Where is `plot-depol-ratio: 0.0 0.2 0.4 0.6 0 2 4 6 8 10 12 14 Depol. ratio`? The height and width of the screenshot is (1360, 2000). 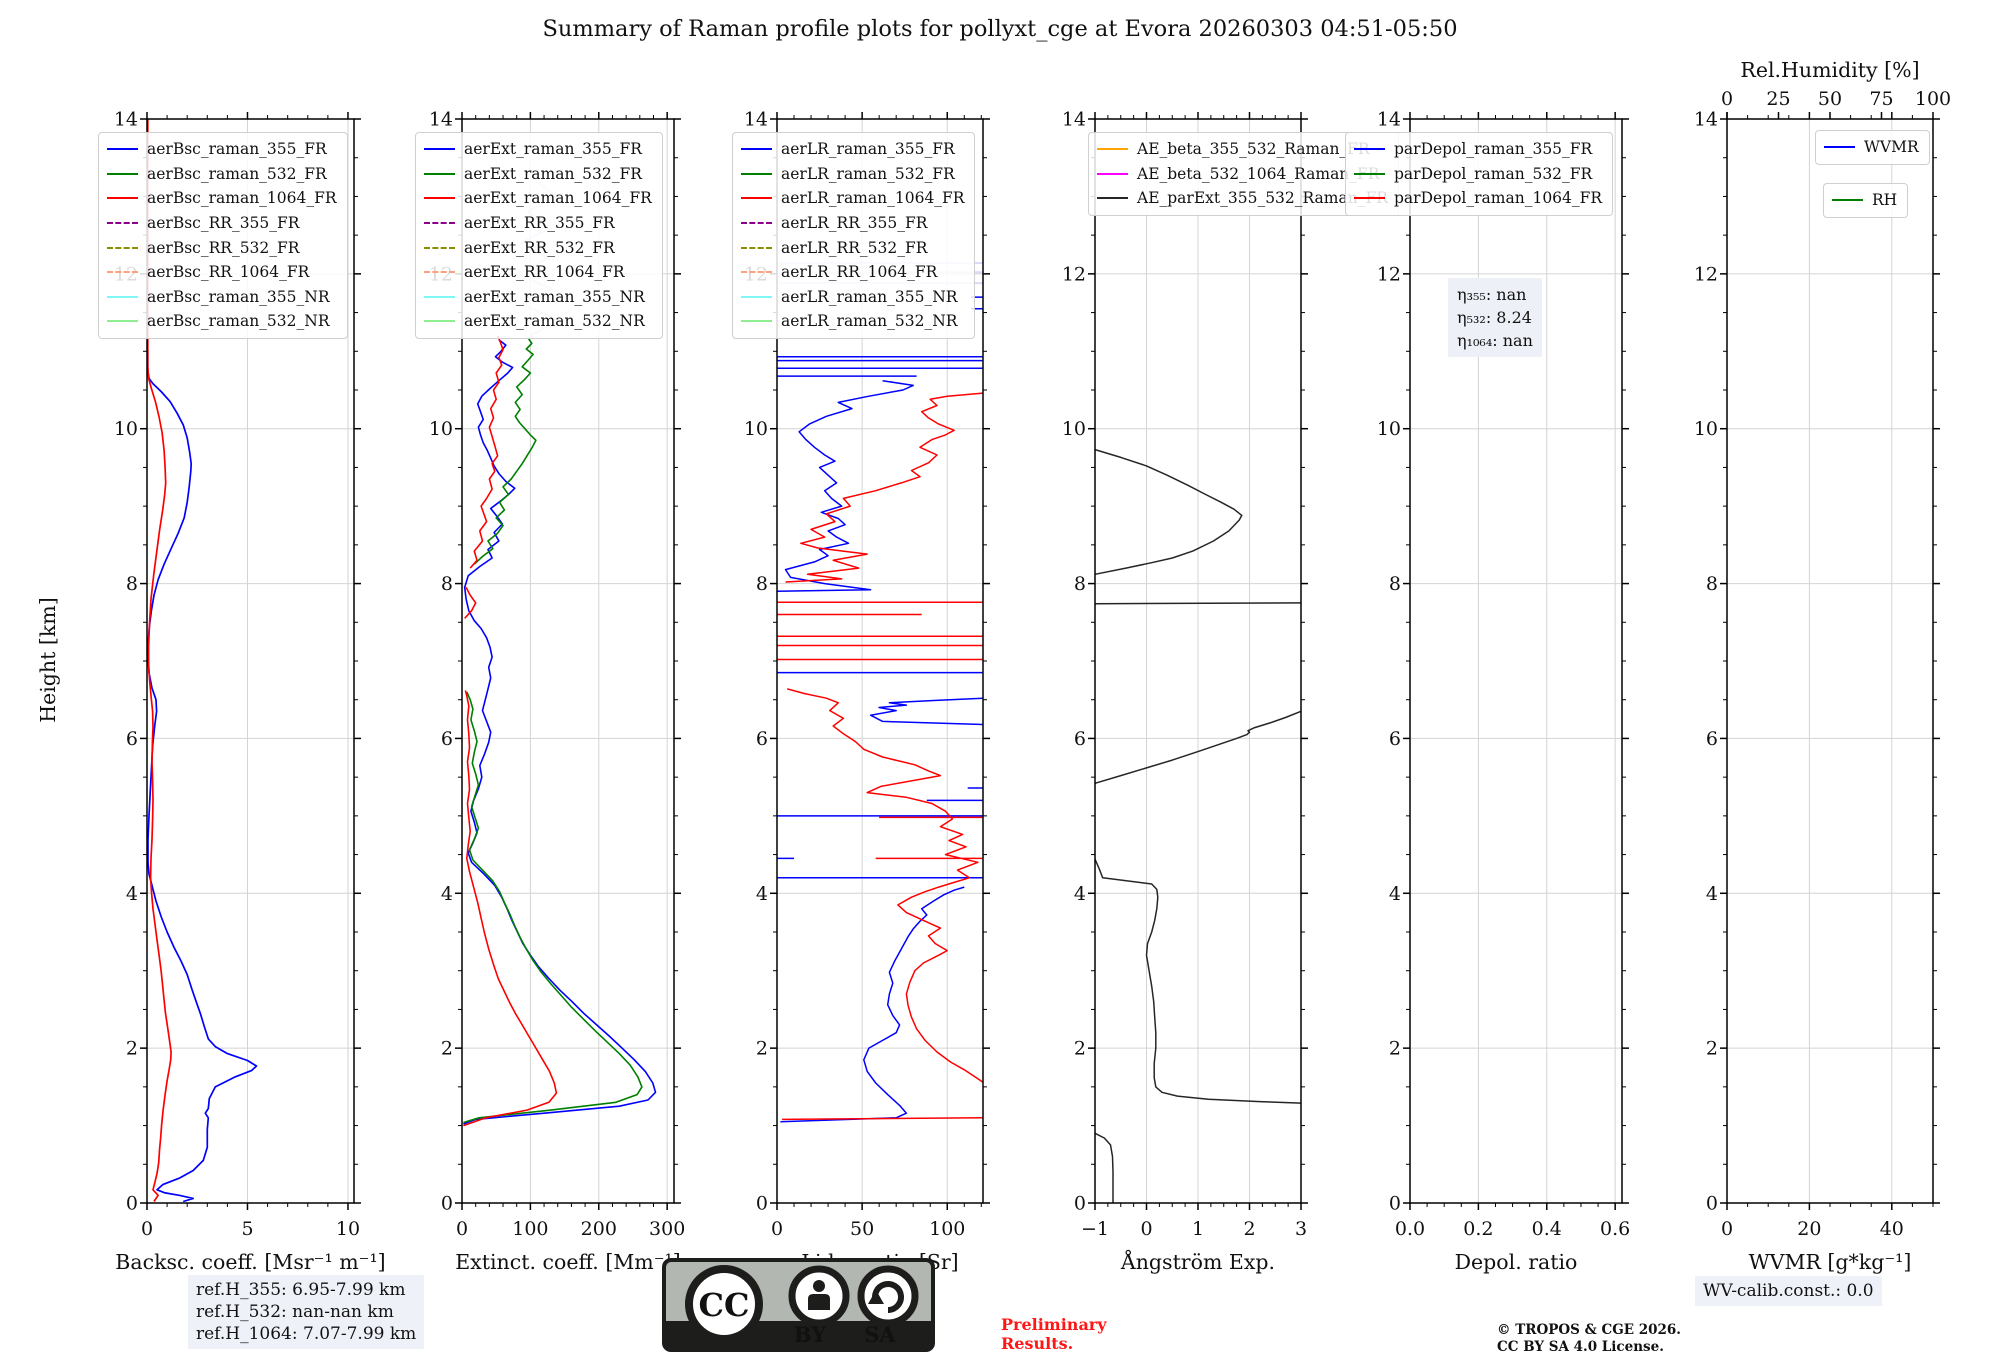
plot-depol-ratio: 0.0 0.2 0.4 0.6 0 2 4 6 8 10 12 14 Depol. ratio is located at coordinates (1503, 692).